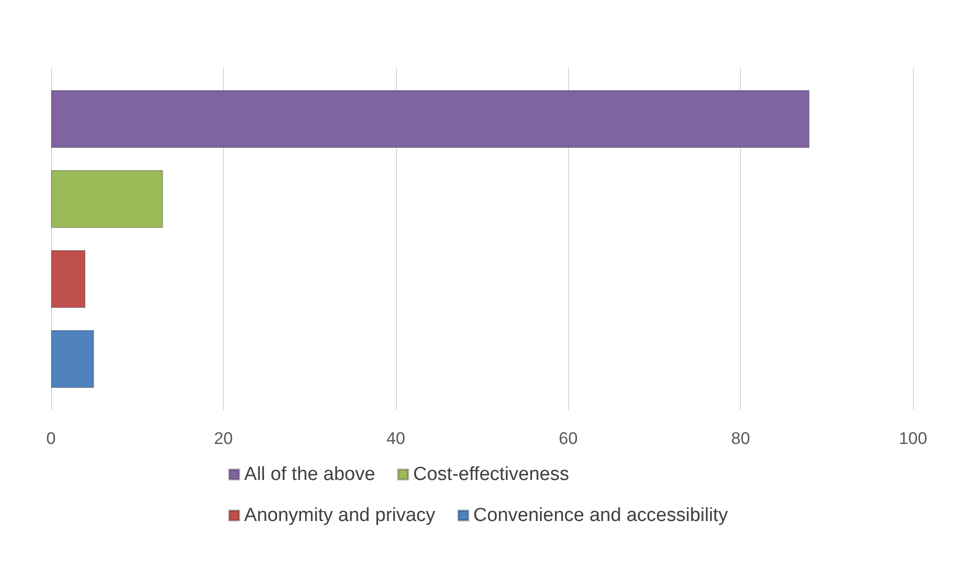 The image size is (956, 578). I want to click on x-tick-label: 0, so click(51, 438).